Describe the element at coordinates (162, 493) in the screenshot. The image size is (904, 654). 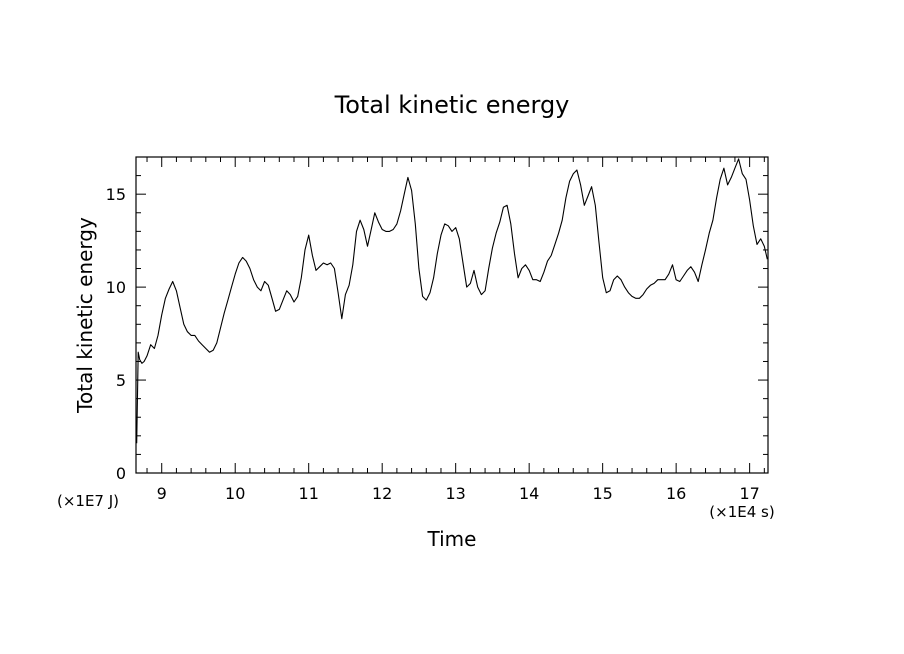
I see `x-tick-label: 9` at that location.